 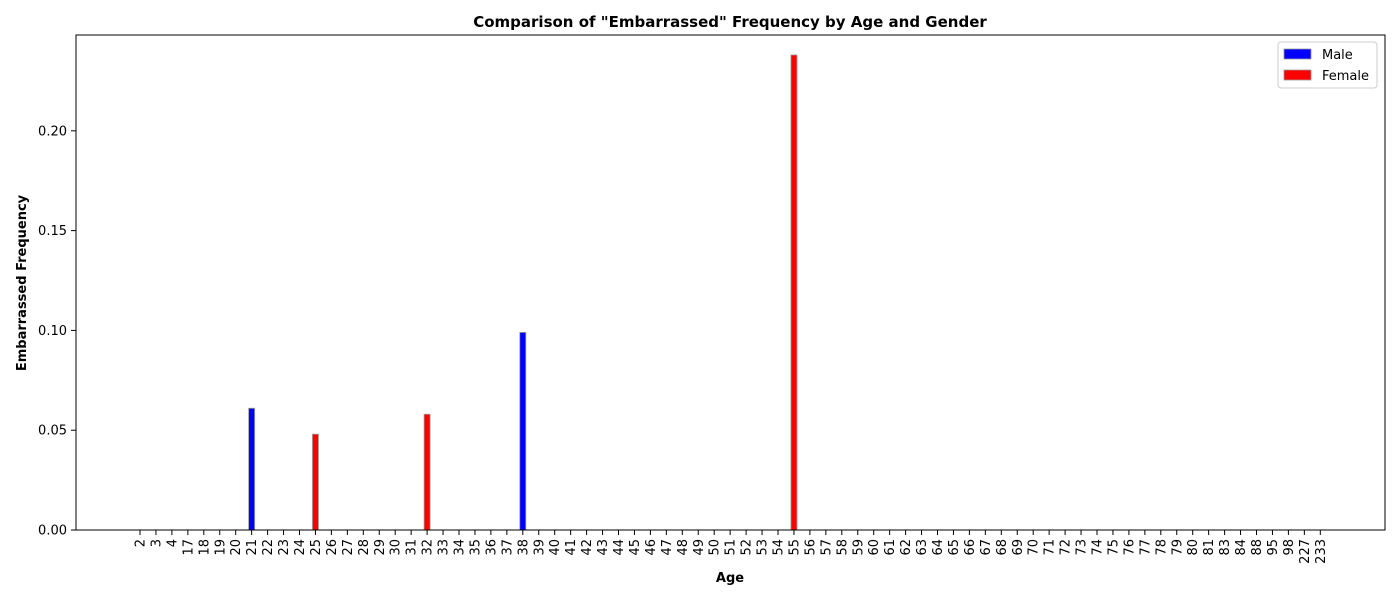 I want to click on x-tick-label: 62, so click(x=906, y=547).